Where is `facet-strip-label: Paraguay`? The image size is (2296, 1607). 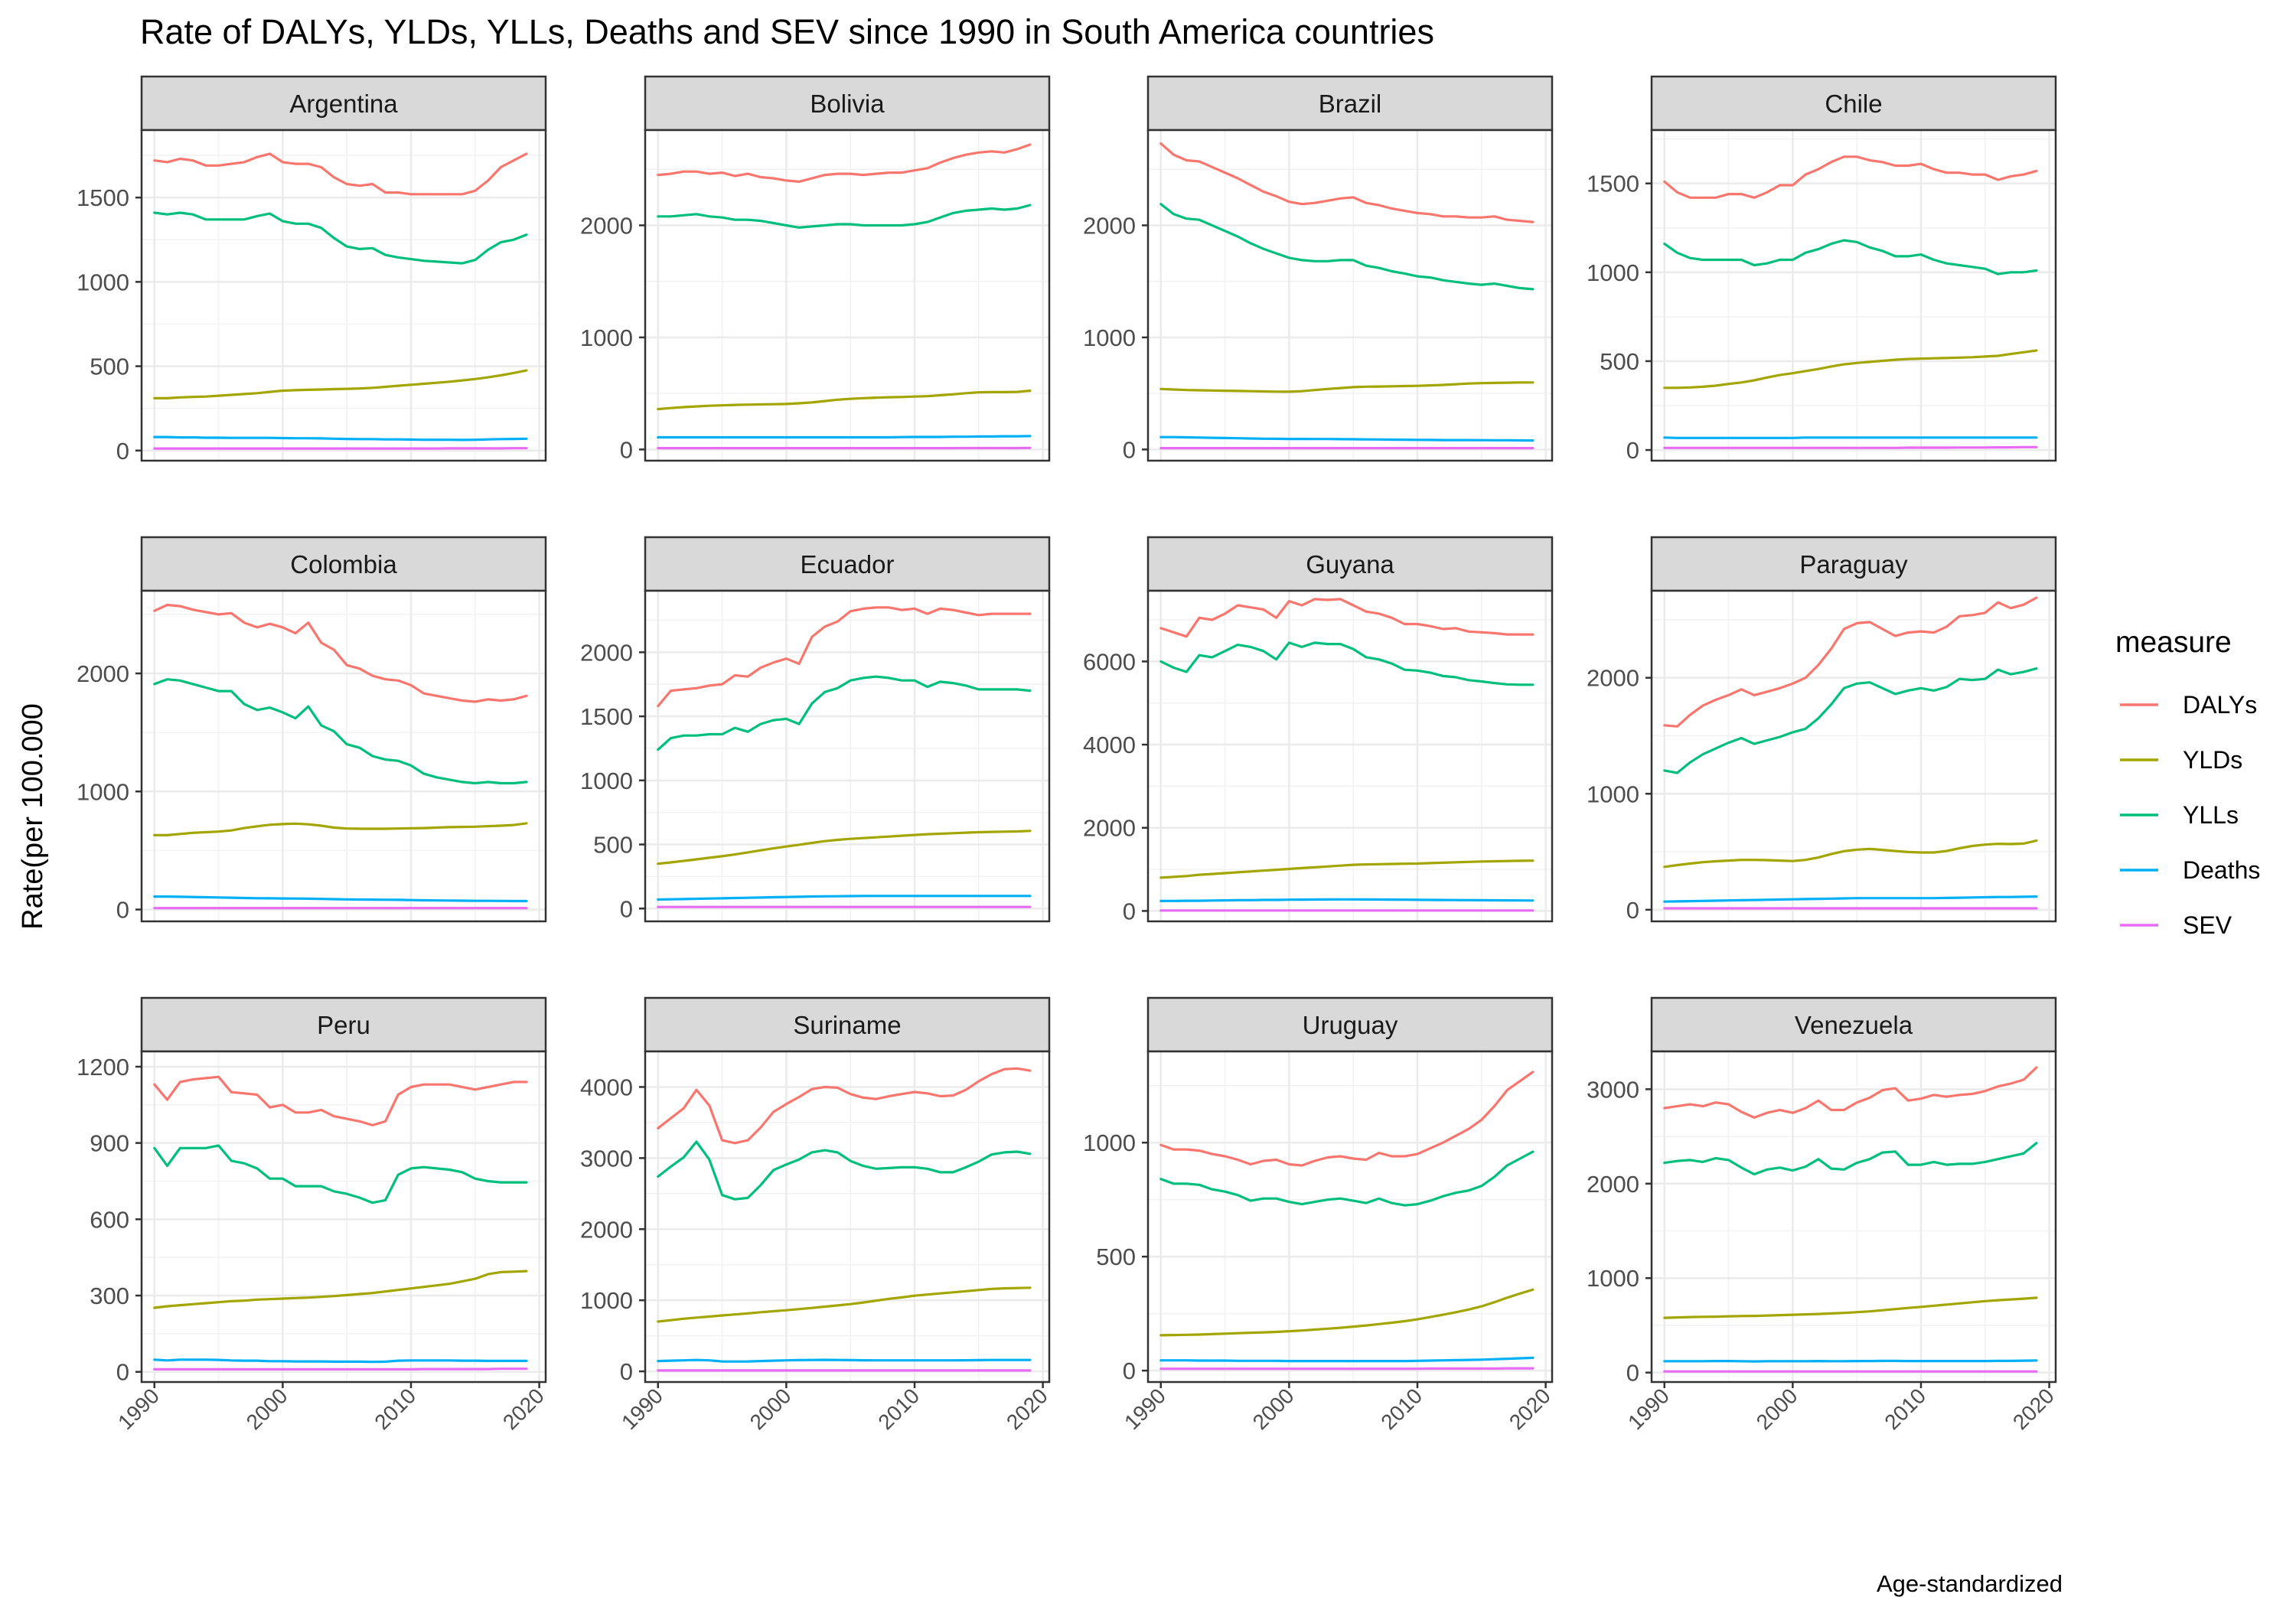 facet-strip-label: Paraguay is located at coordinates (1853, 564).